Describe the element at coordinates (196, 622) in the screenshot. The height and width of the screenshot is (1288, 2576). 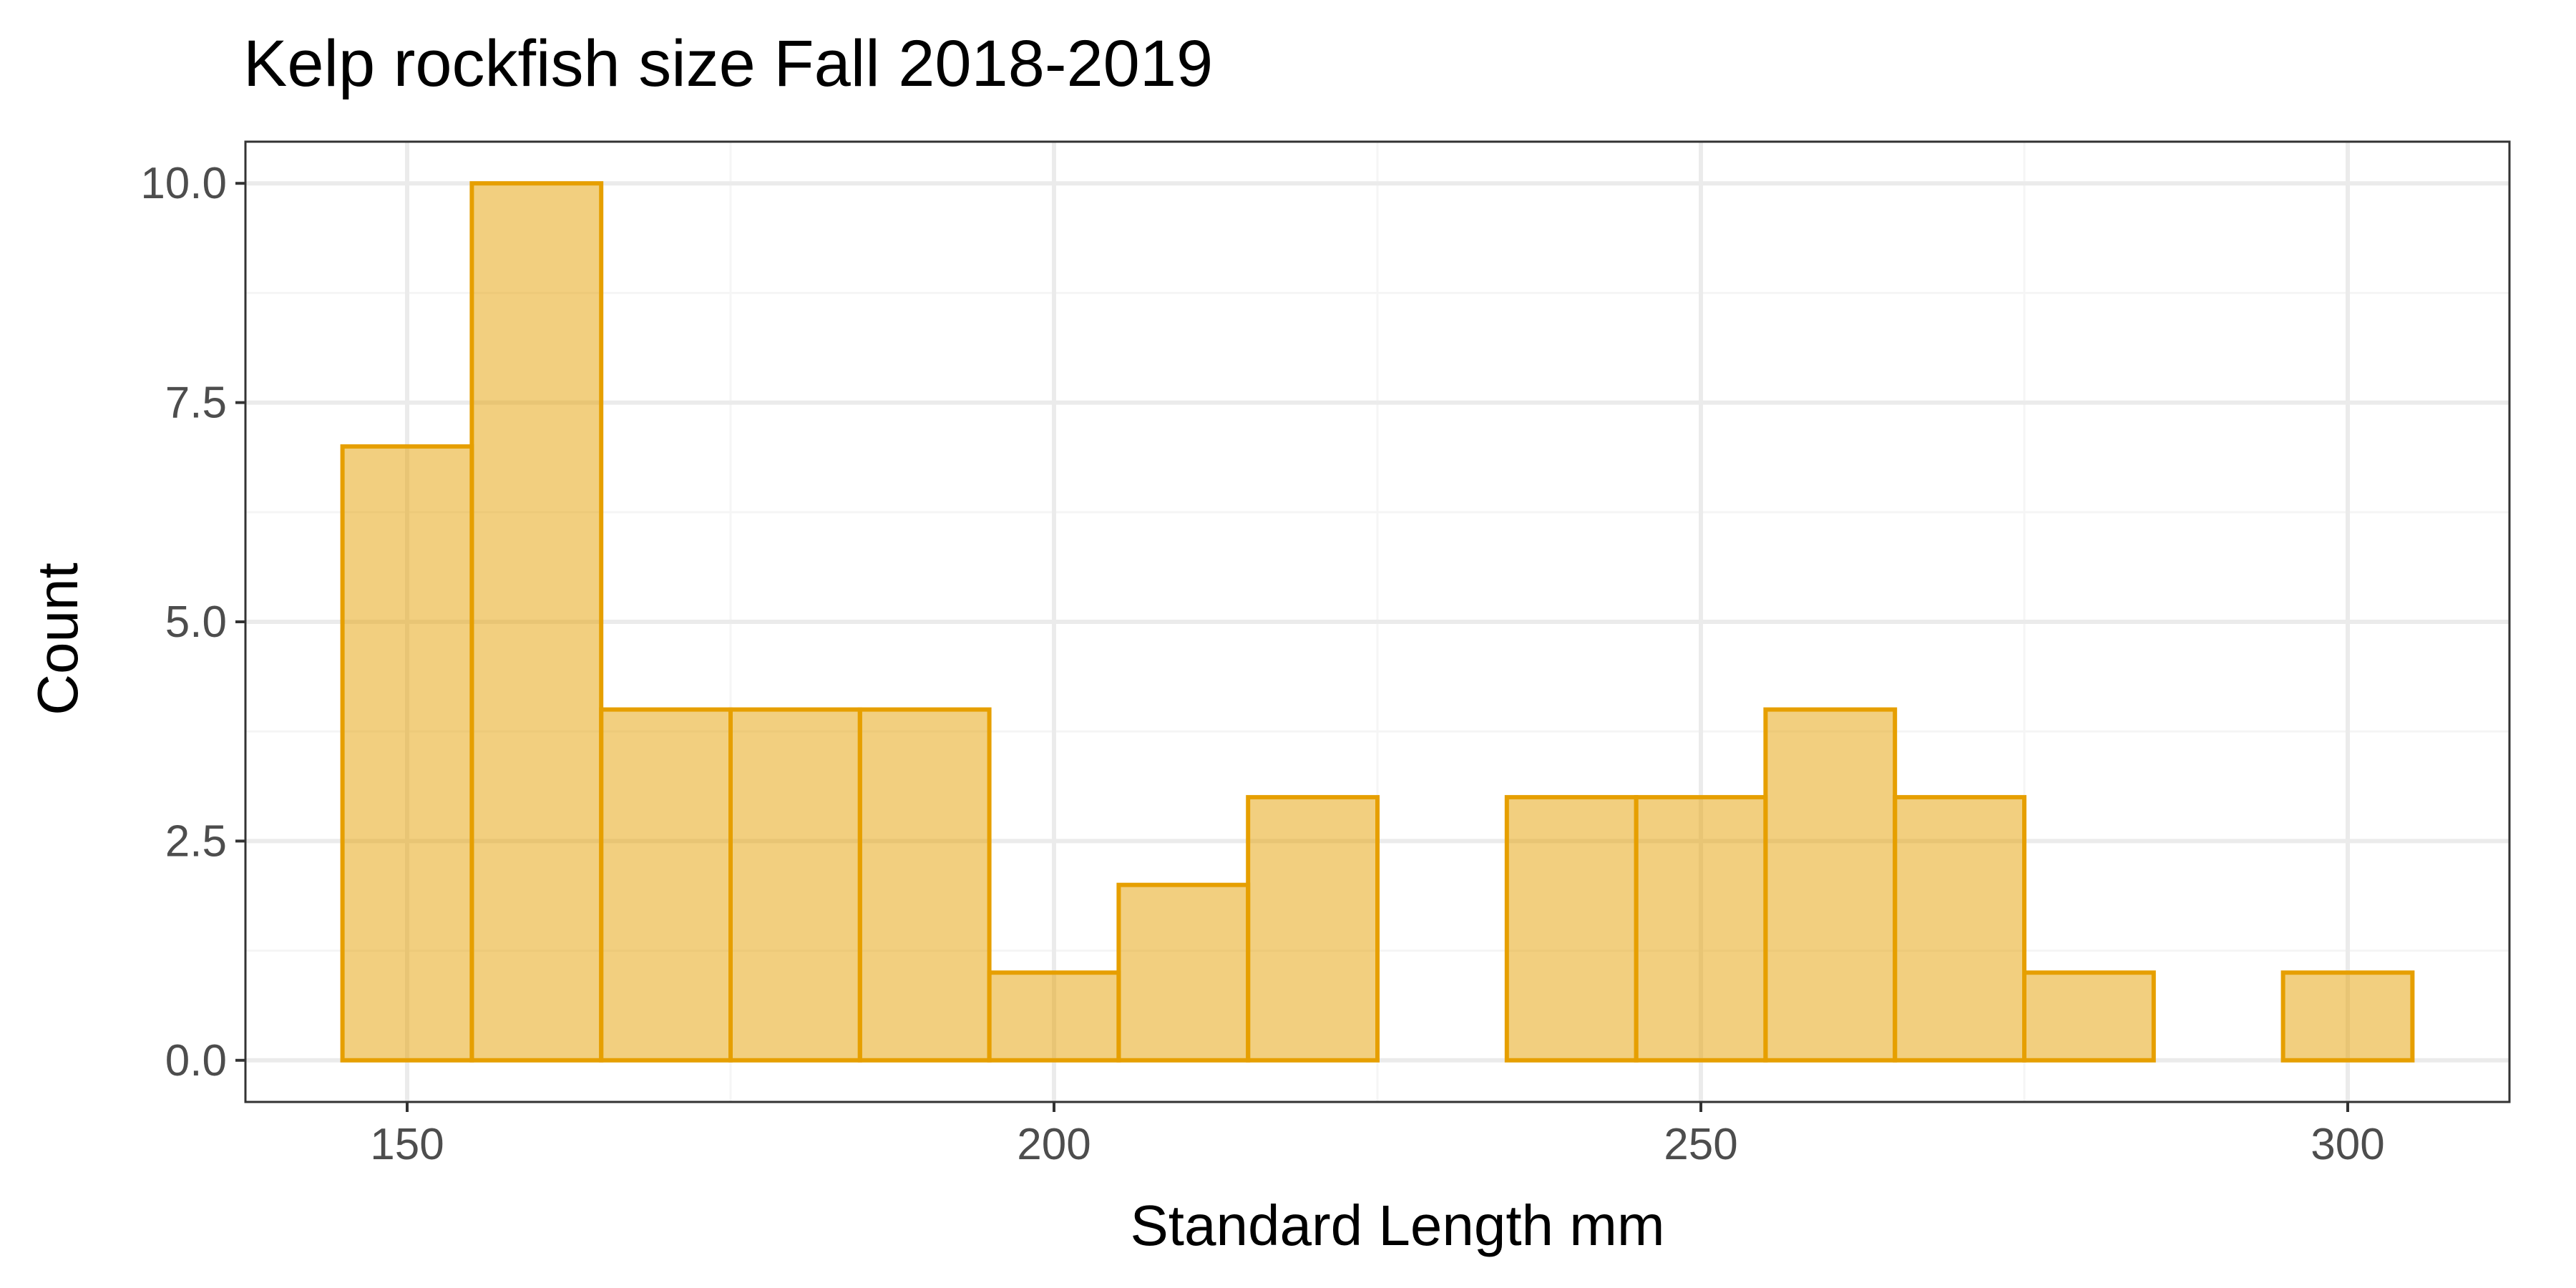
I see `y-tick-label: 5.0` at that location.